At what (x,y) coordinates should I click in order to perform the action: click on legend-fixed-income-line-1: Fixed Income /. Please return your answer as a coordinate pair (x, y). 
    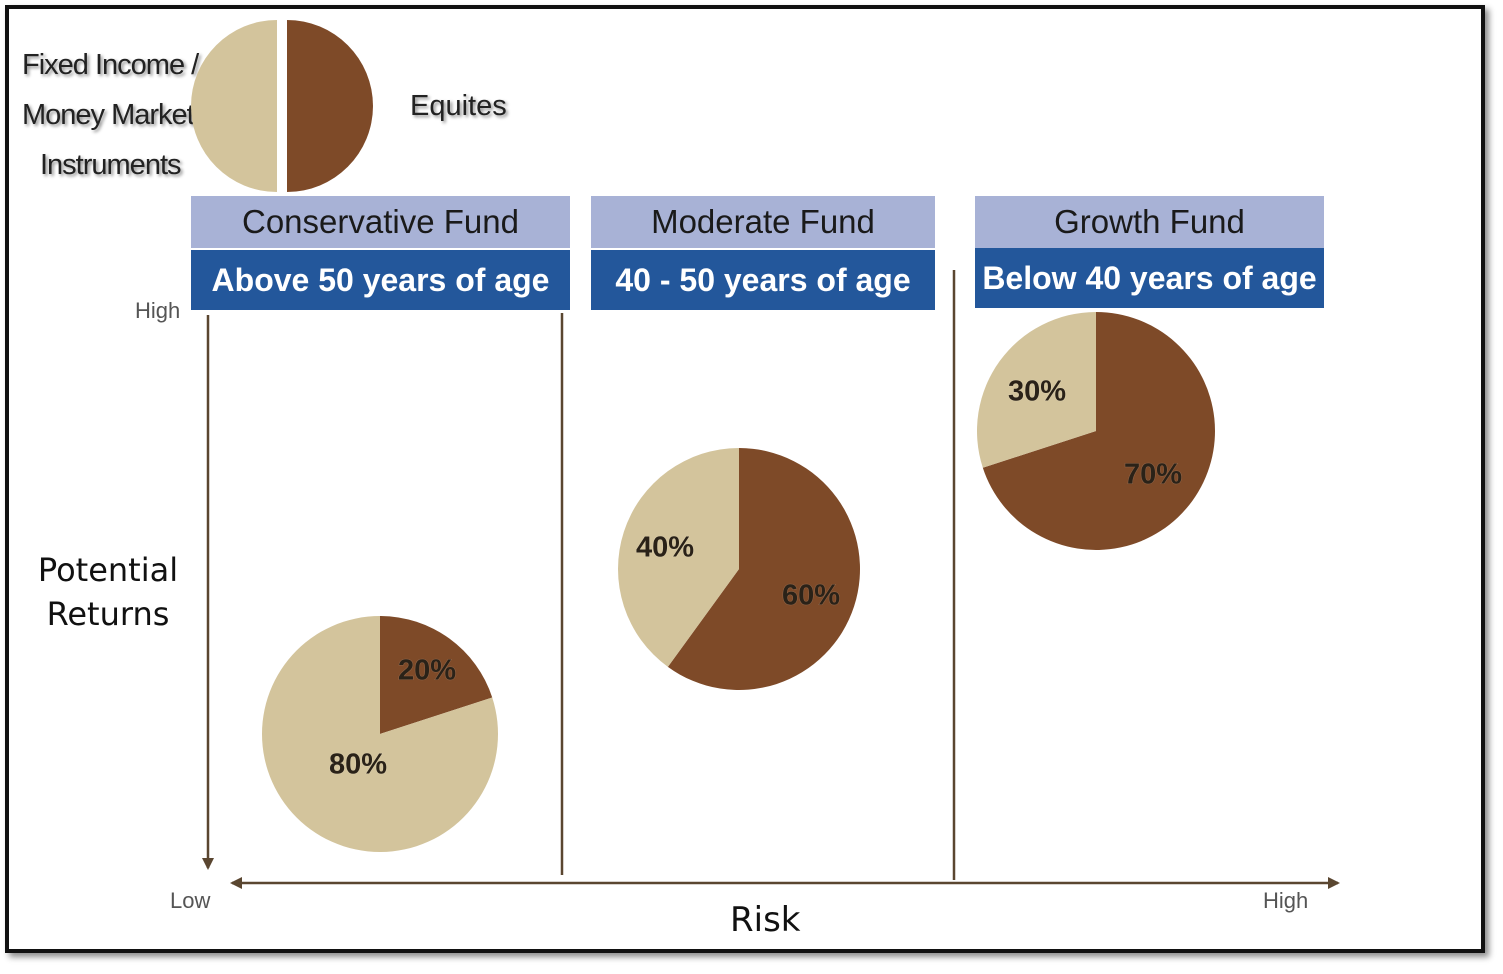
    Looking at the image, I should click on (110, 65).